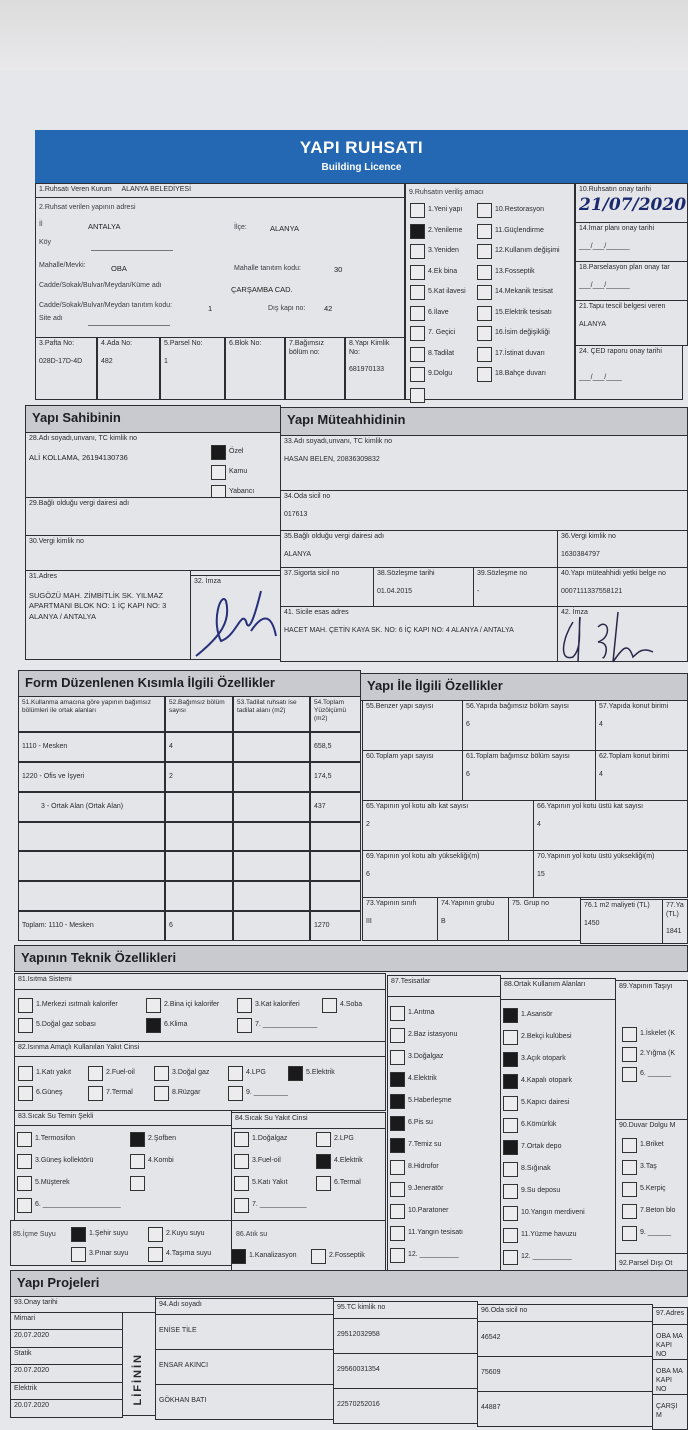 The height and width of the screenshot is (1430, 688). What do you see at coordinates (132, 250) in the screenshot?
I see `blank-line` at bounding box center [132, 250].